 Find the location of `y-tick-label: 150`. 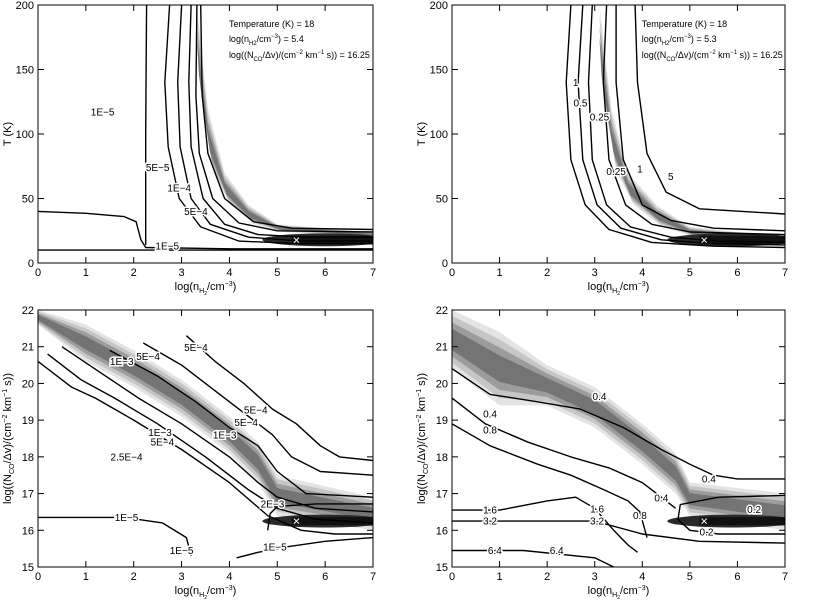

y-tick-label: 150 is located at coordinates (439, 71).